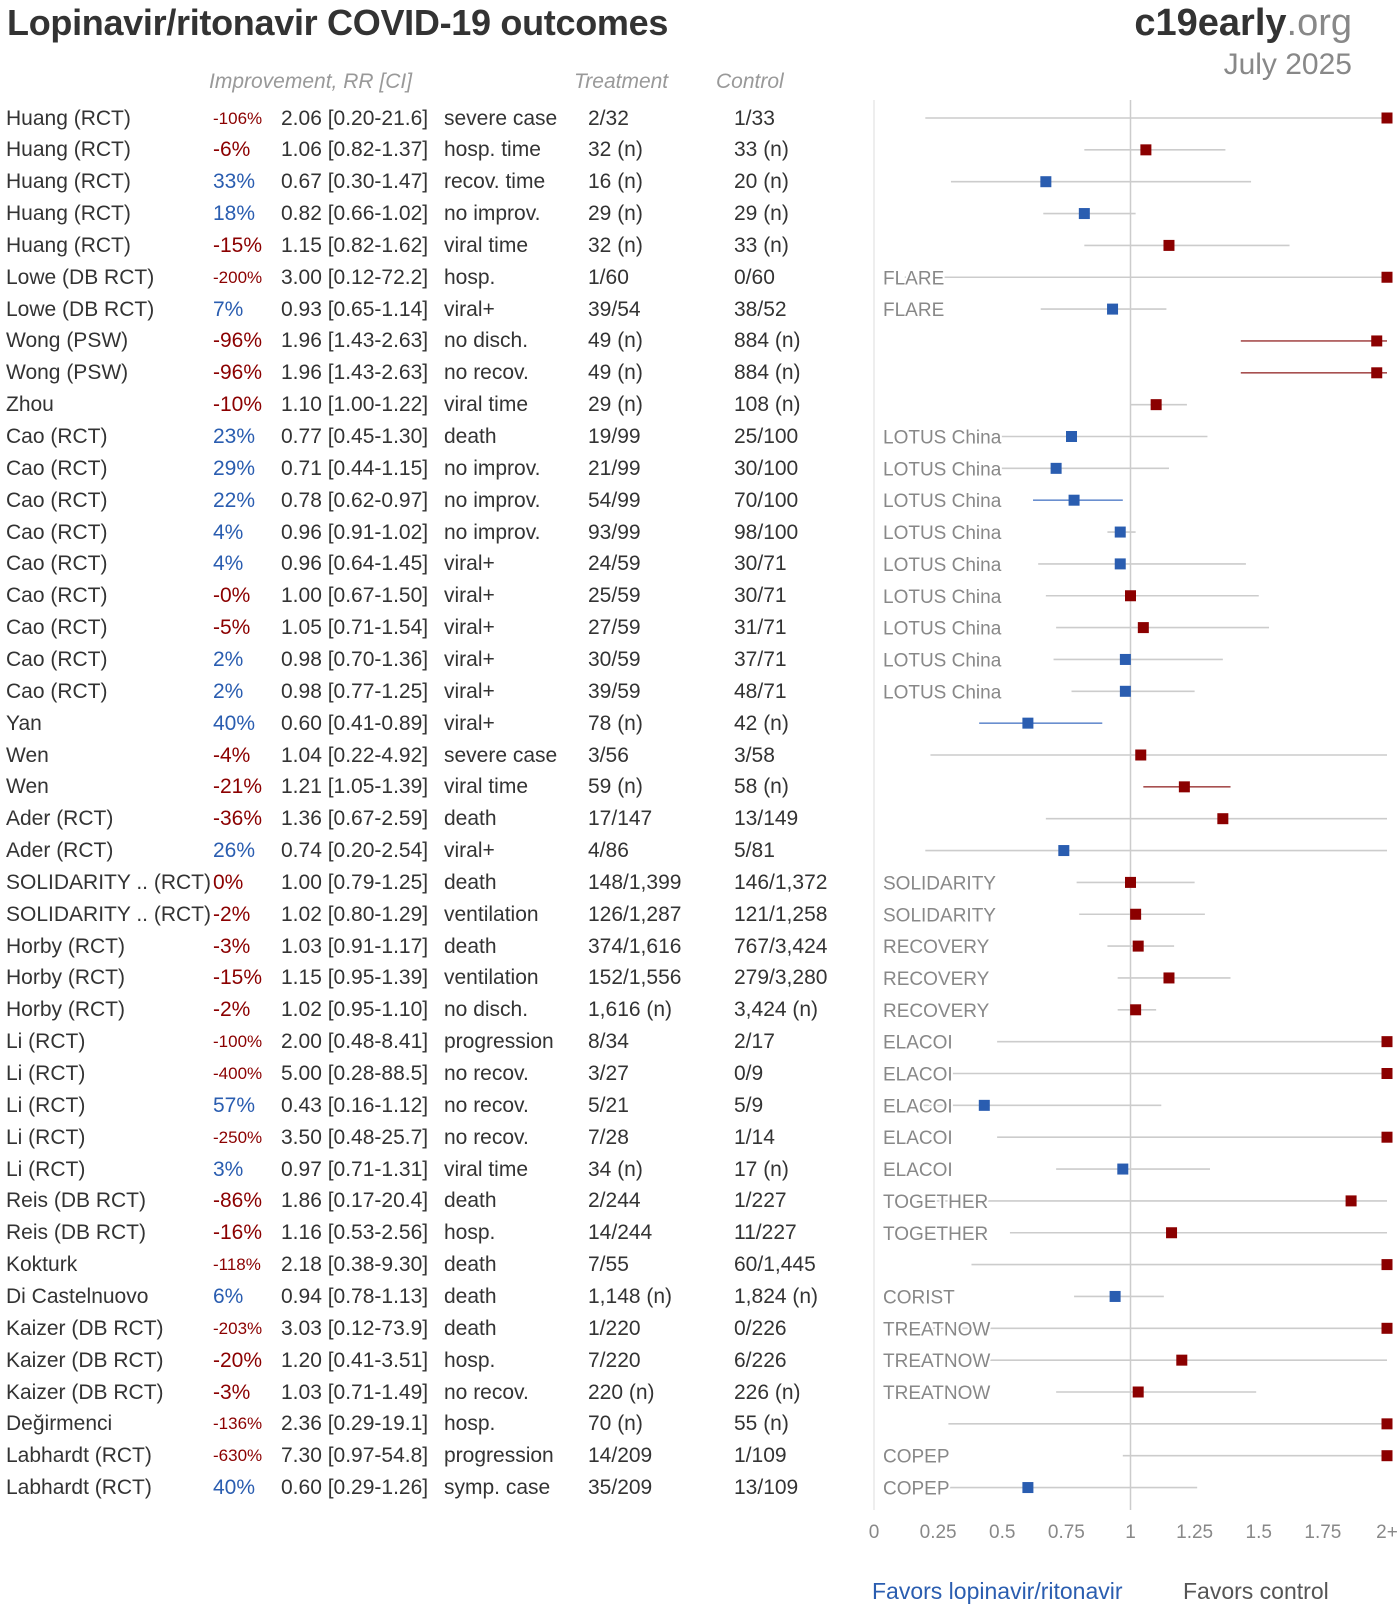 The image size is (1400, 1613). I want to click on risk-ratio-value: 0.78 [0.62-0.97], so click(355, 500).